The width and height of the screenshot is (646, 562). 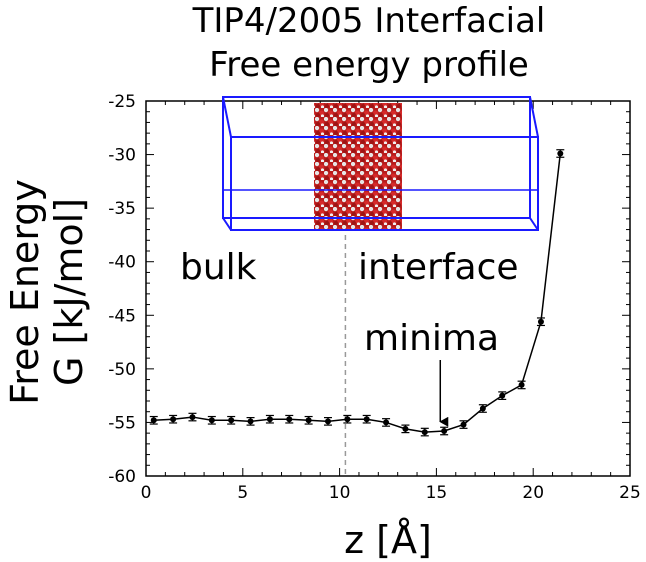 I want to click on y-tick-label: -40, so click(x=122, y=263).